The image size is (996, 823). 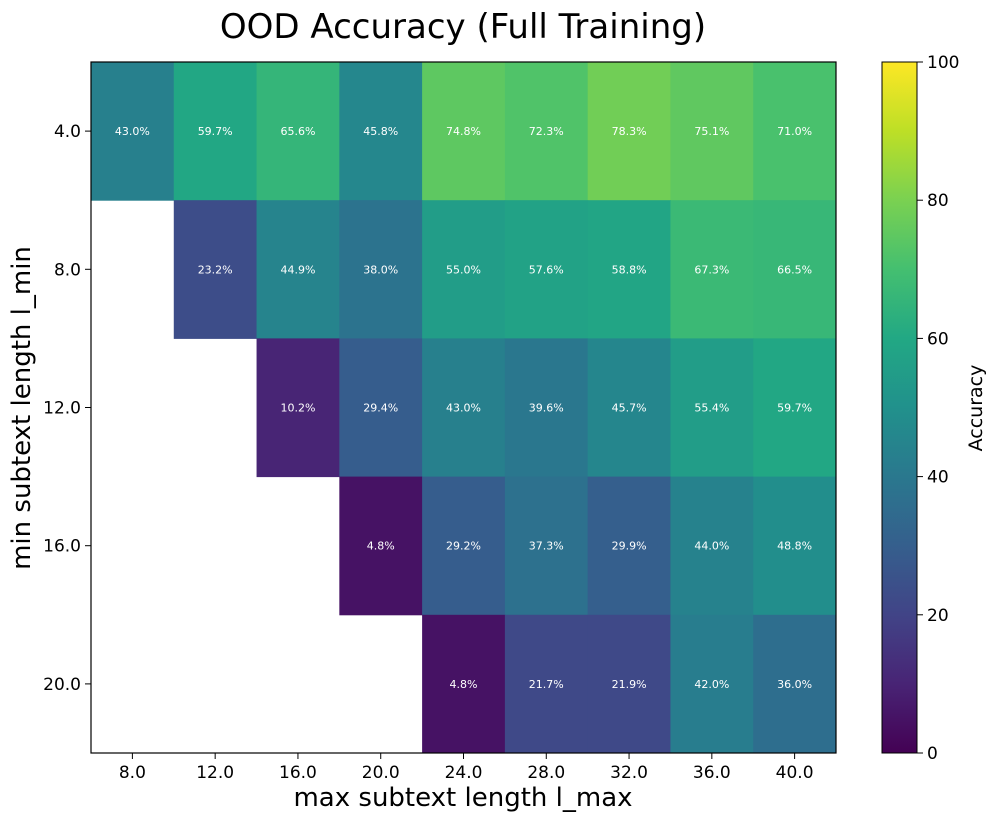 I want to click on cell-value-label: 65.6%, so click(x=297, y=131).